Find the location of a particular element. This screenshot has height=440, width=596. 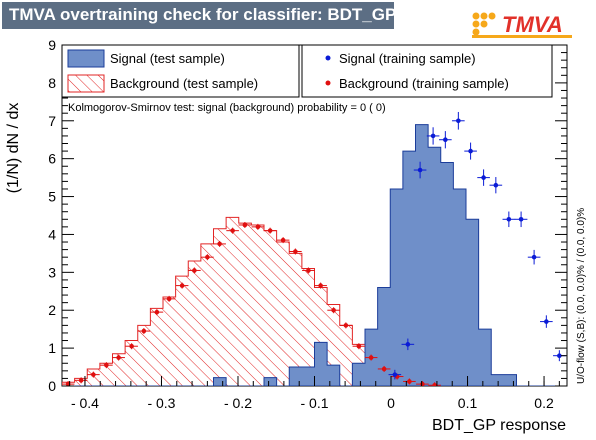

legend-background-train-marker is located at coordinates (328, 83).